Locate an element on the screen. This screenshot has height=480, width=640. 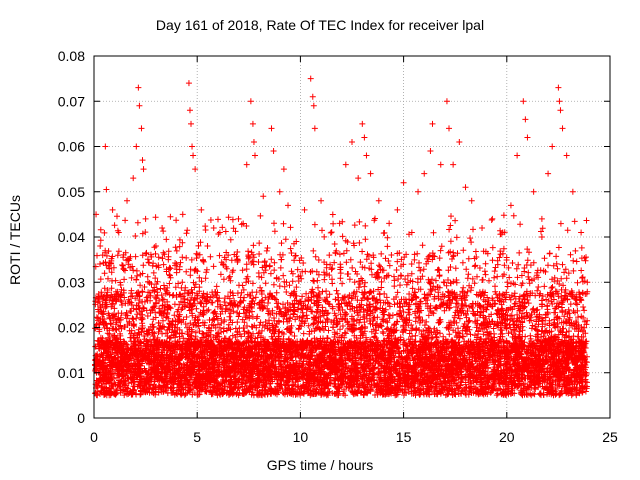
y-tick-label: 0.02 is located at coordinates (71, 328).